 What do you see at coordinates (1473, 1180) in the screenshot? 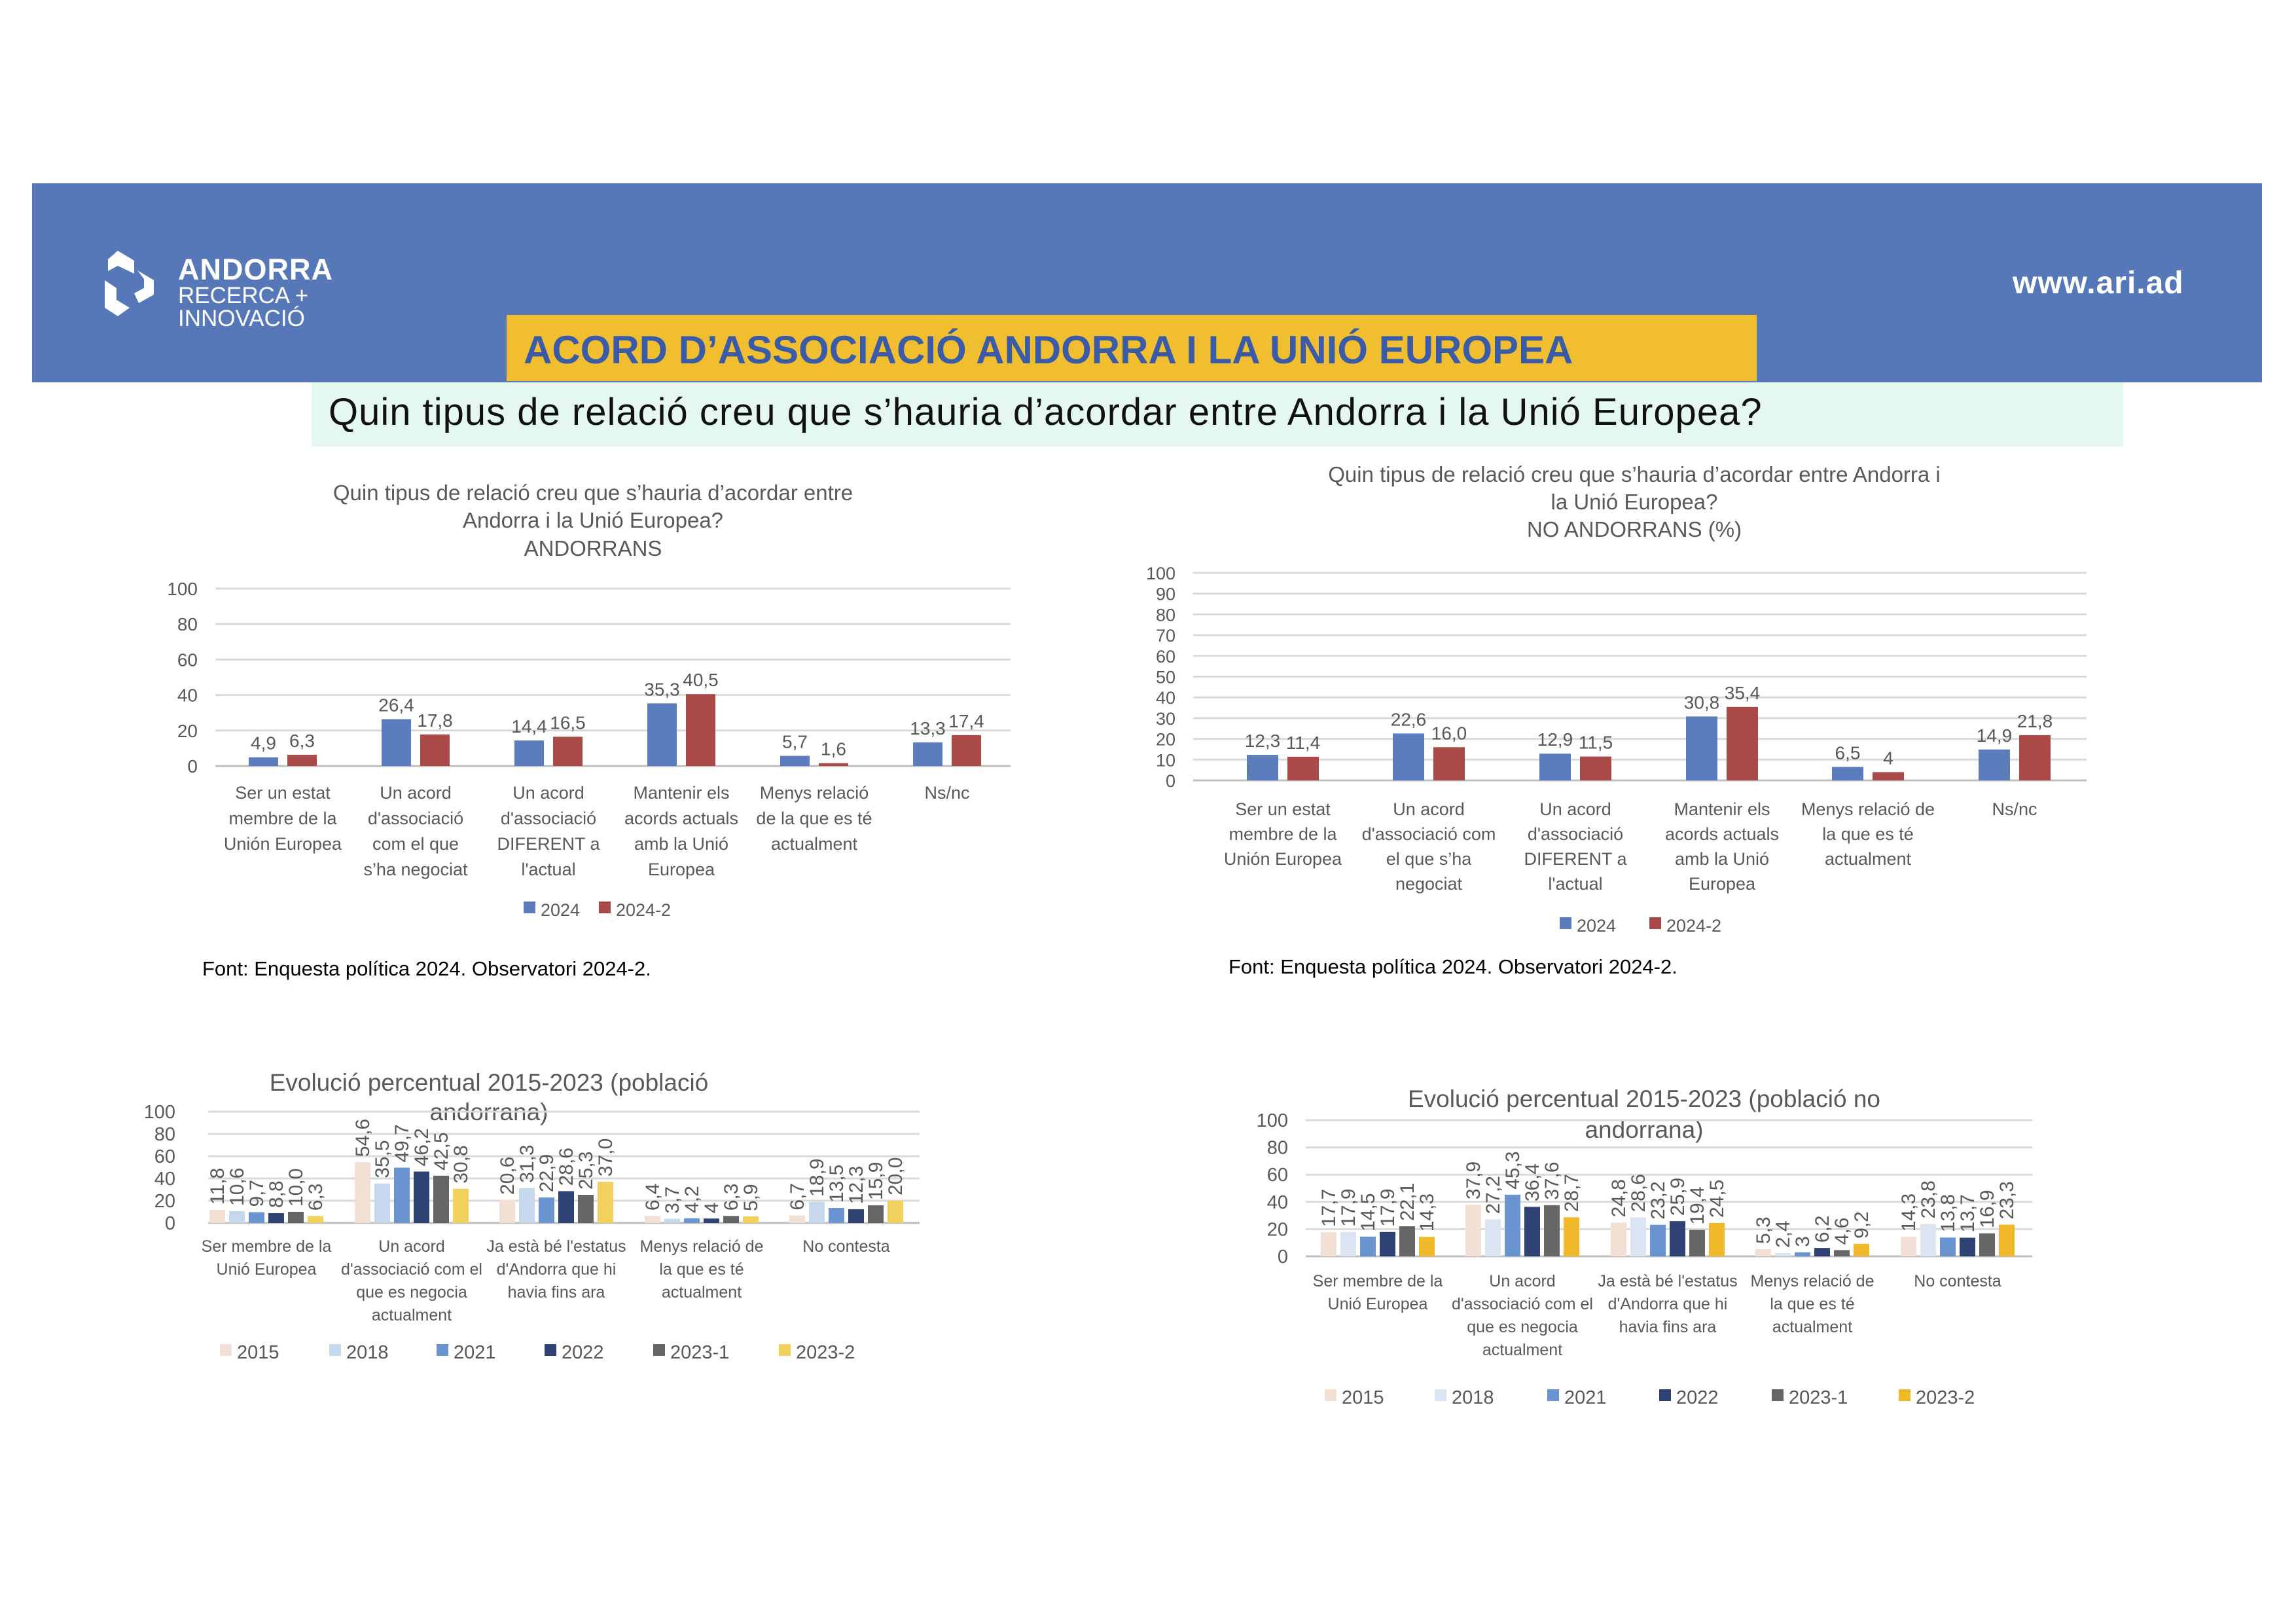
I see `data-label: 37,9` at bounding box center [1473, 1180].